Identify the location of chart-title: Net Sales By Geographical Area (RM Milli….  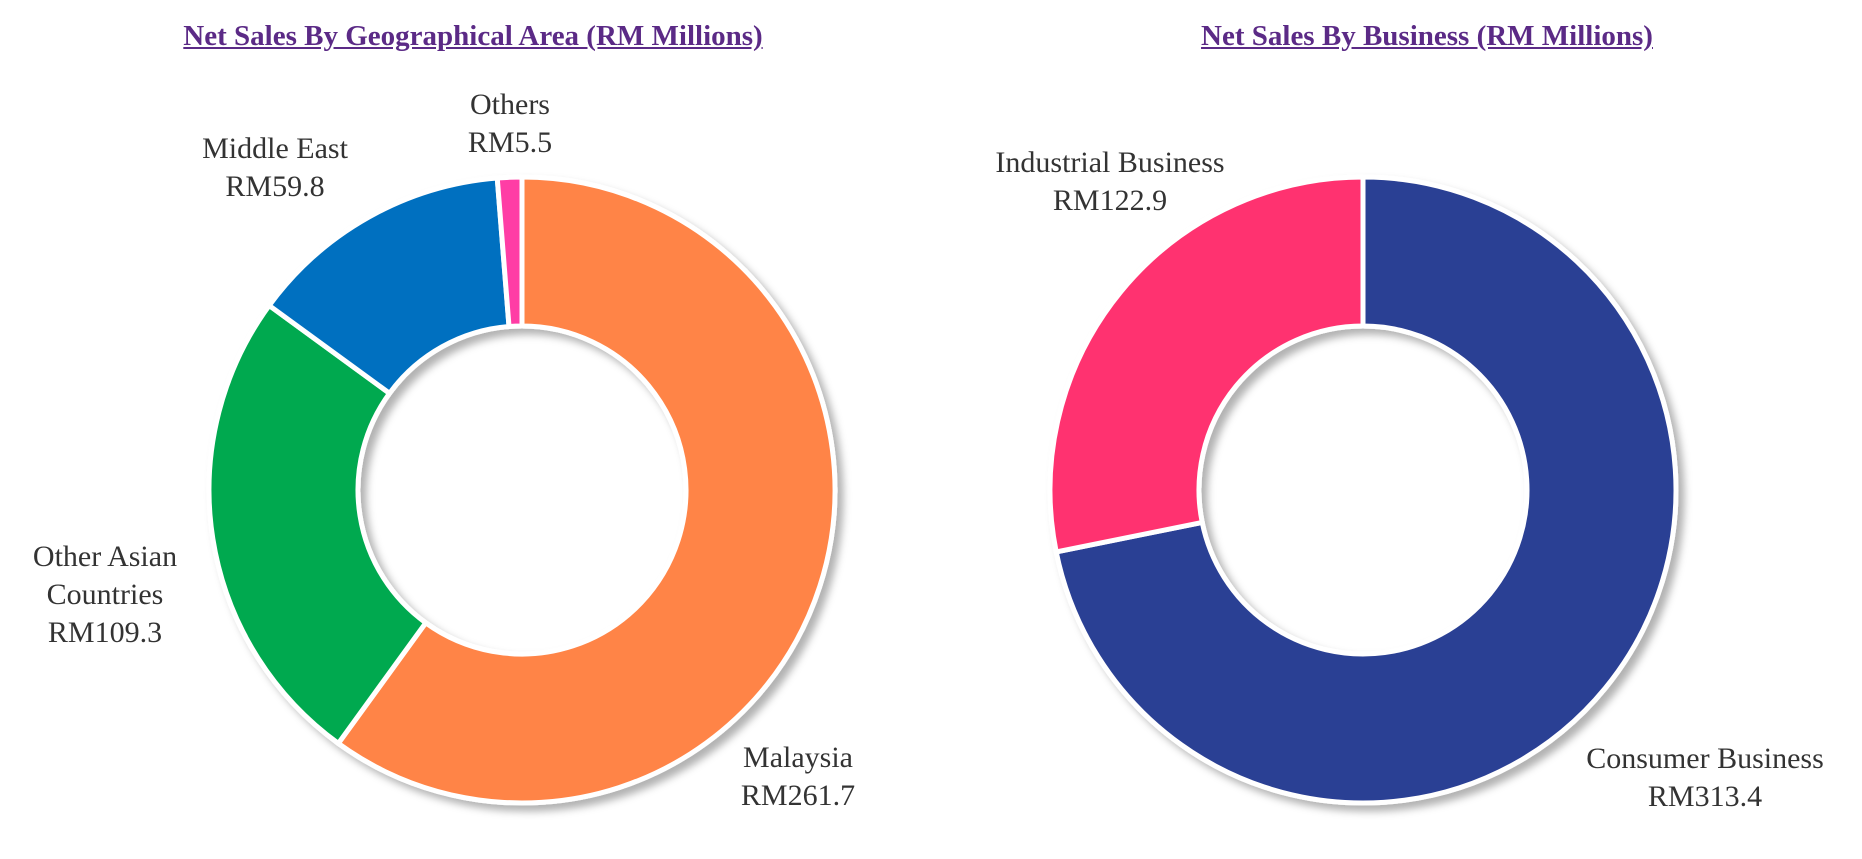
(473, 36).